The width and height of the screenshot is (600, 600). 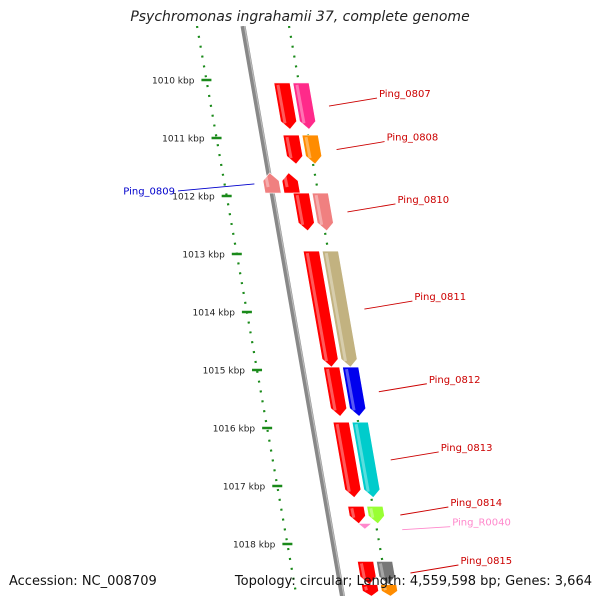 What do you see at coordinates (405, 94) in the screenshot?
I see `gene-label: Ping_0807` at bounding box center [405, 94].